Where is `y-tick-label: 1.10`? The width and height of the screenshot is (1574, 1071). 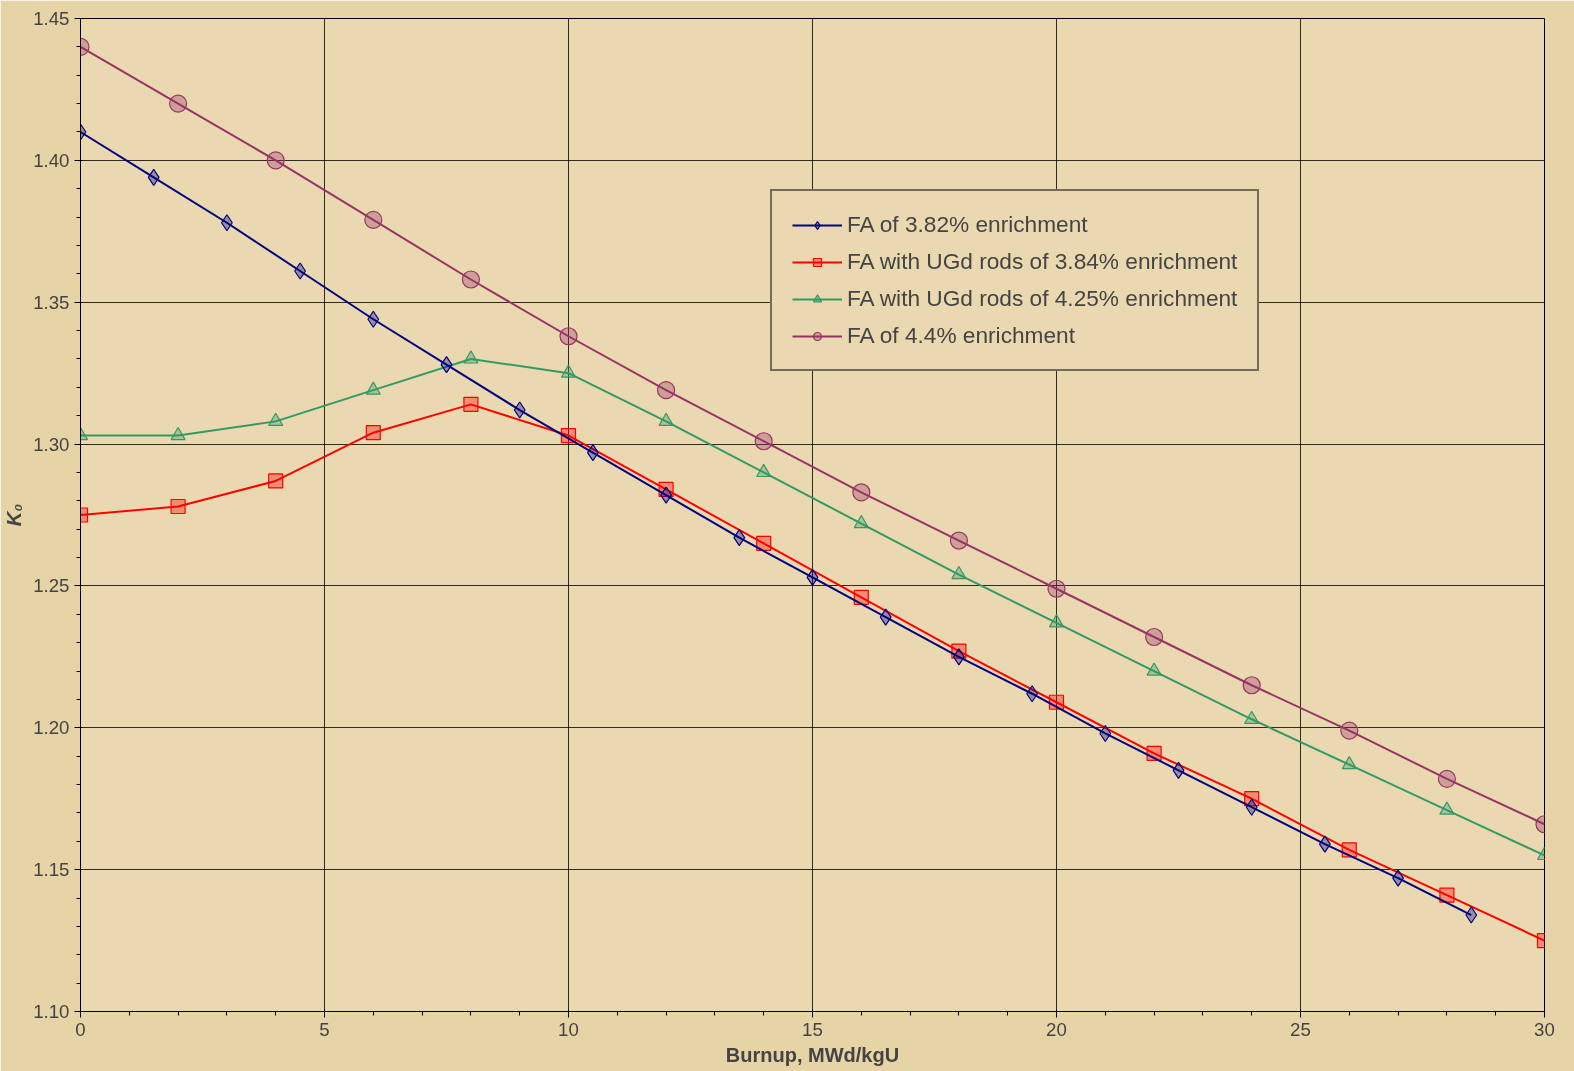 y-tick-label: 1.10 is located at coordinates (51, 1011).